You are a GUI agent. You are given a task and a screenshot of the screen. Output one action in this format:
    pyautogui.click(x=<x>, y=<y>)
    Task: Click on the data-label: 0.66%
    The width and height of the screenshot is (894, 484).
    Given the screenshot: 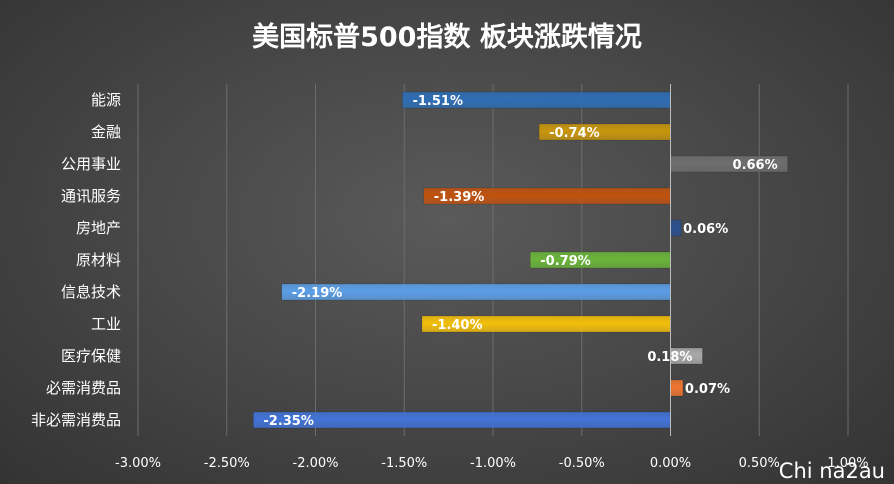 What is the action you would take?
    pyautogui.click(x=755, y=165)
    